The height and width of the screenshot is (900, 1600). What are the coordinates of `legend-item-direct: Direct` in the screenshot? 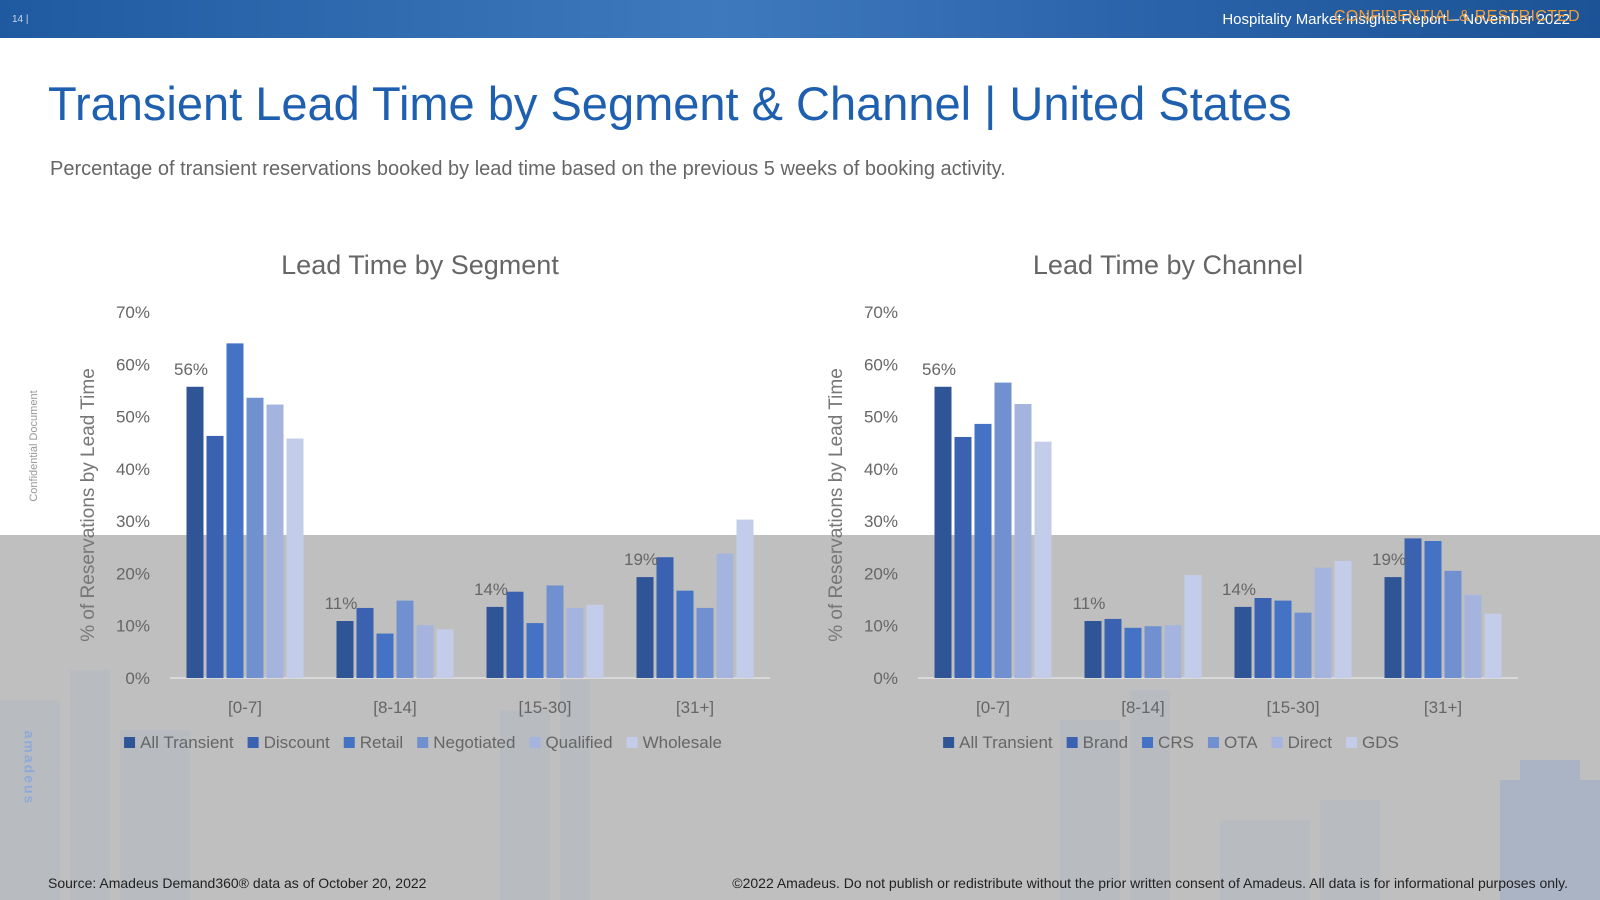 It's located at (1302, 742).